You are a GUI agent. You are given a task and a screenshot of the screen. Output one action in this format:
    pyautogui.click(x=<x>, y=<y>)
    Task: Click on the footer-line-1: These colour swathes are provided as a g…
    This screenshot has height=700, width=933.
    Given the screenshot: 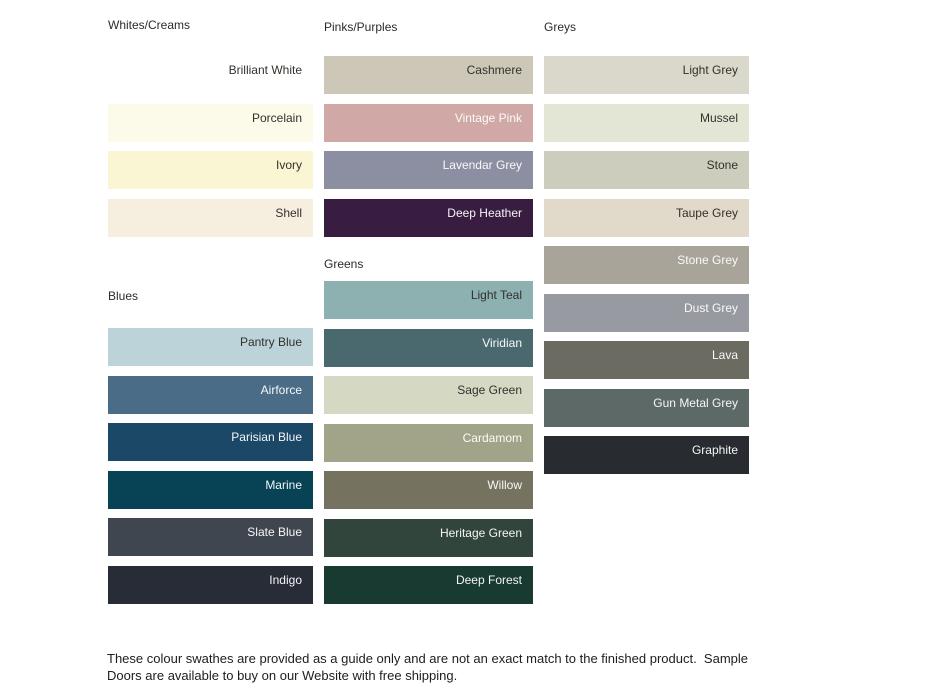 What is the action you would take?
    pyautogui.click(x=427, y=658)
    